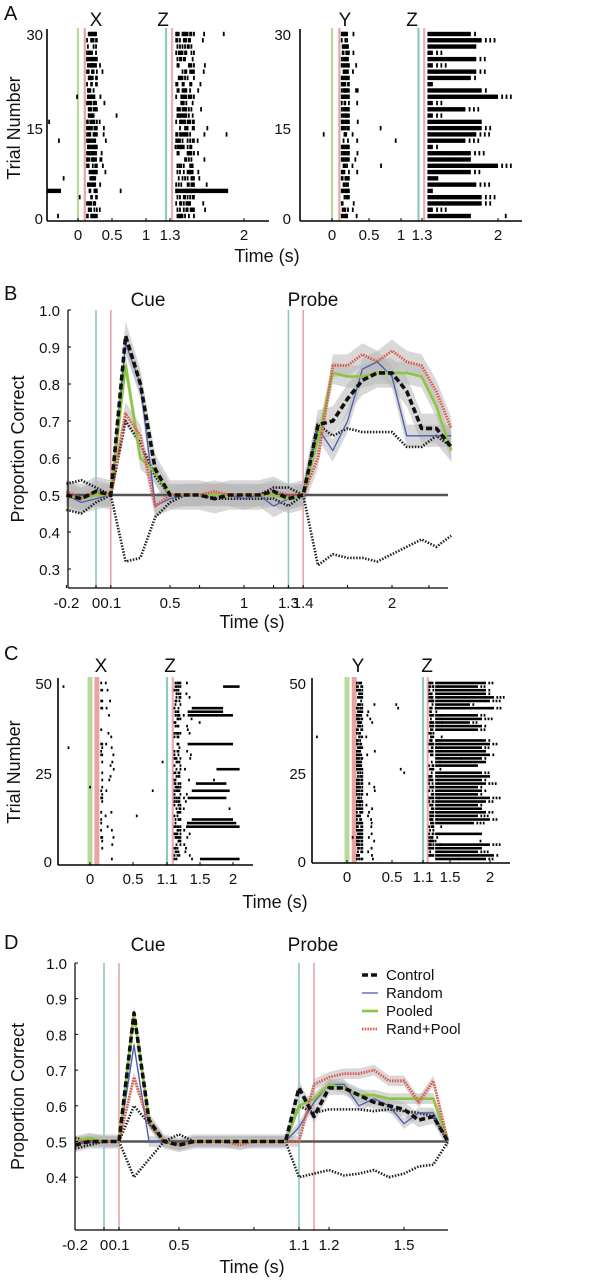  I want to click on series-line-control, so click(262, 1079).